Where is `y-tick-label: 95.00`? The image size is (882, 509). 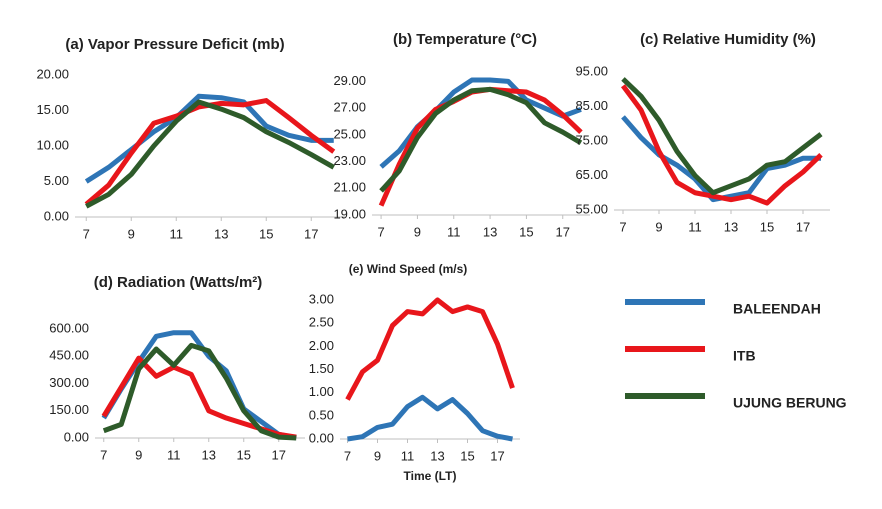
y-tick-label: 95.00 is located at coordinates (591, 70).